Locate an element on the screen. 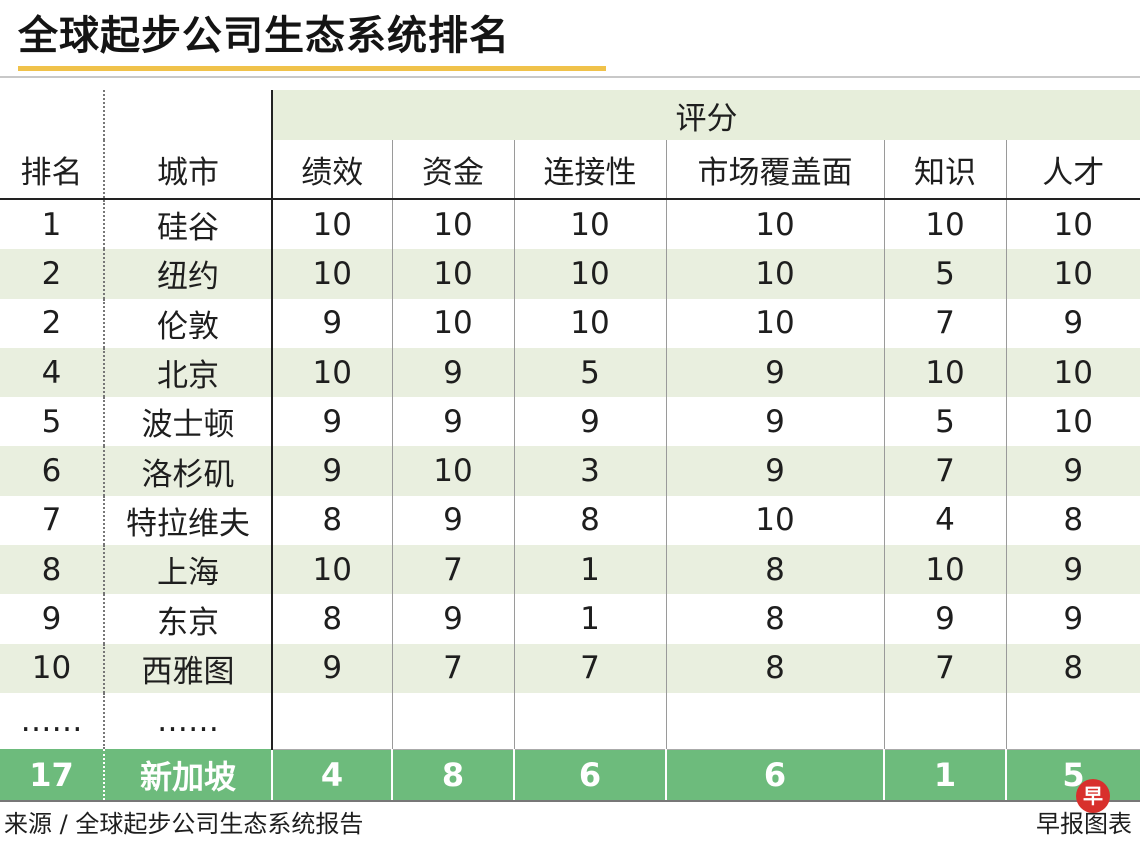 The image size is (1140, 846). score-header-talent: 人才 is located at coordinates (1072, 170).